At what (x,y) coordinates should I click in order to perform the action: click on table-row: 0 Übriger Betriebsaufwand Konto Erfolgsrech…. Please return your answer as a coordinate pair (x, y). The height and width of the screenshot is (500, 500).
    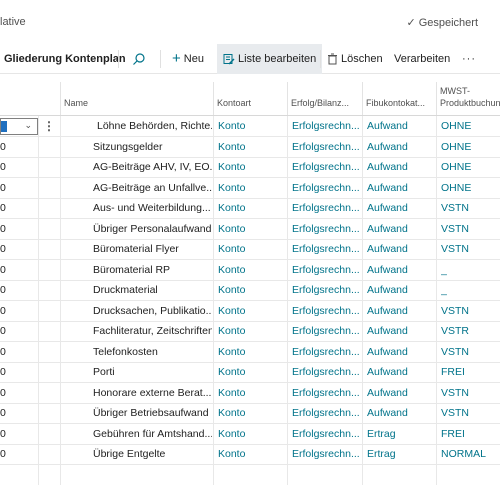
    Looking at the image, I should click on (250, 413).